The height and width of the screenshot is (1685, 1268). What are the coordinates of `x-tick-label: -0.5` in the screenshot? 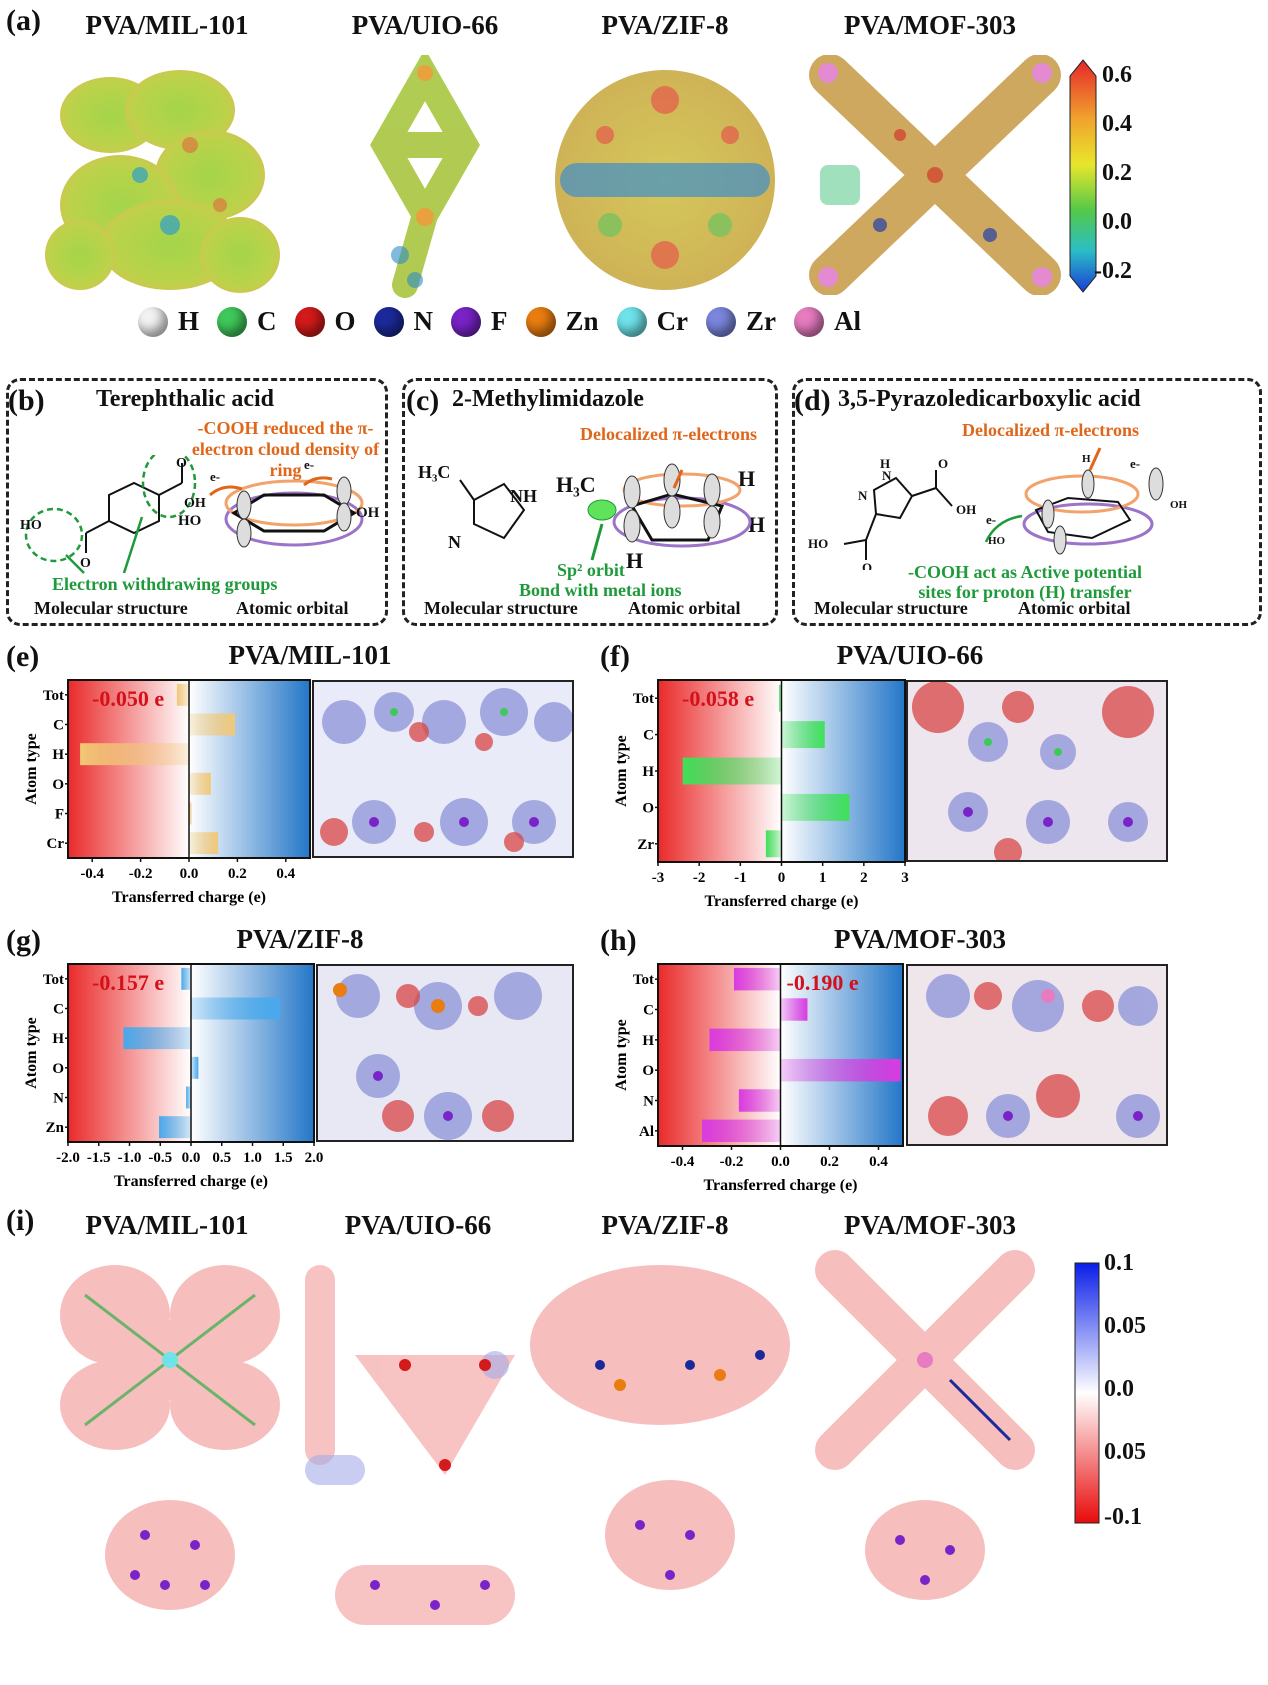 It's located at (160, 1158).